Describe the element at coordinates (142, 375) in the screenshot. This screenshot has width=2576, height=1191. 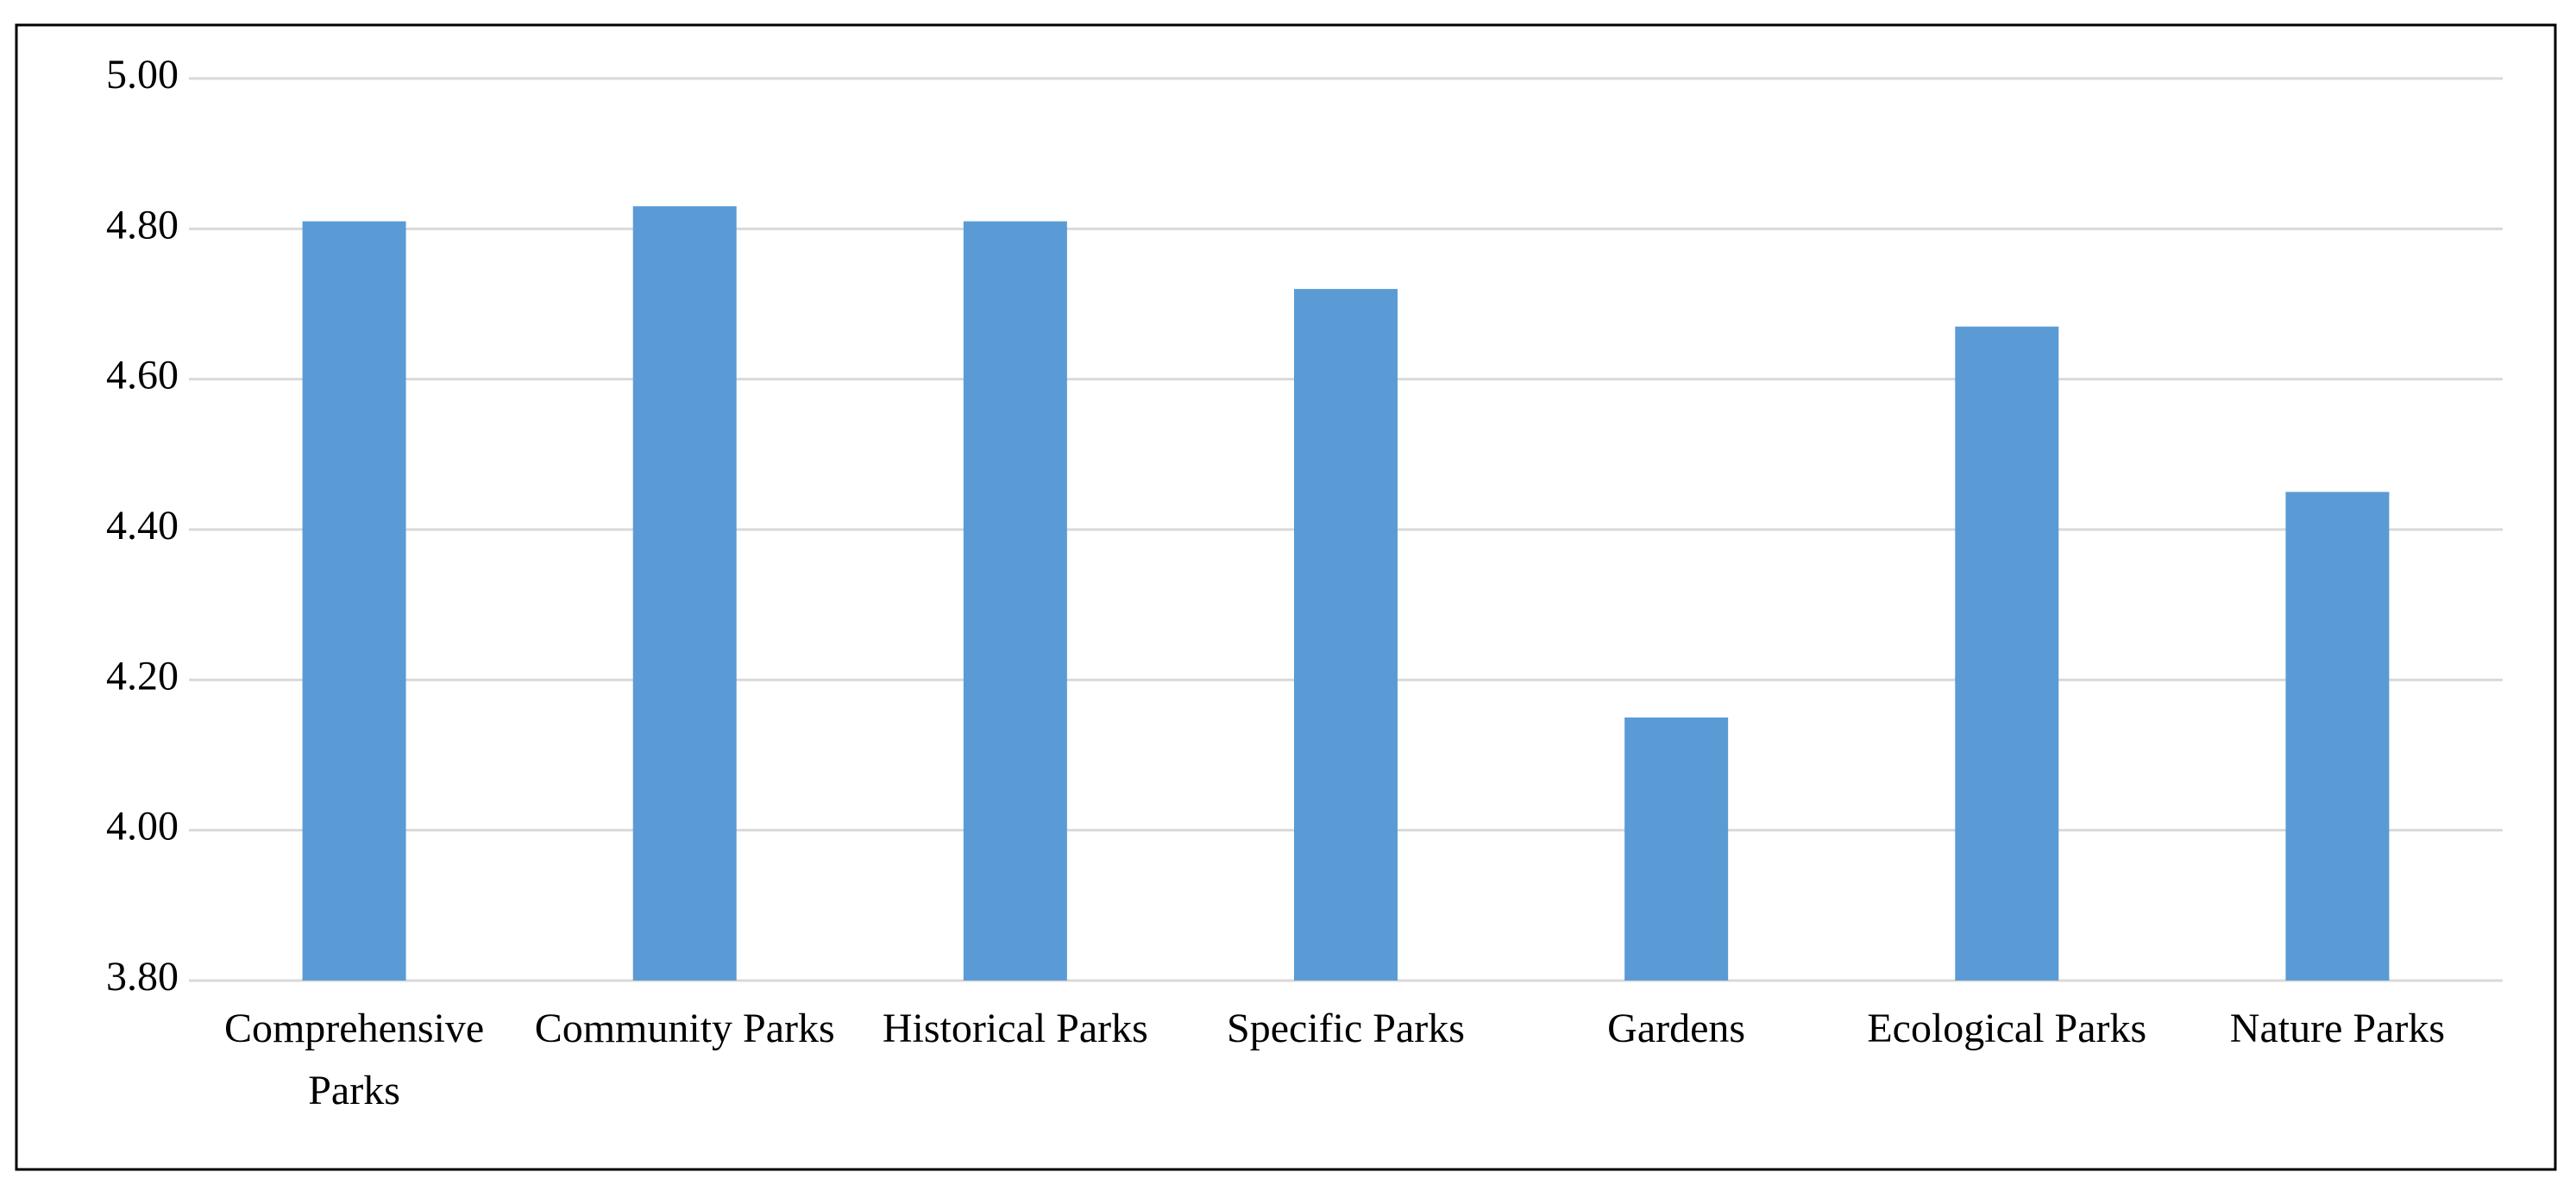
I see `y-tick-label: 4.60` at that location.